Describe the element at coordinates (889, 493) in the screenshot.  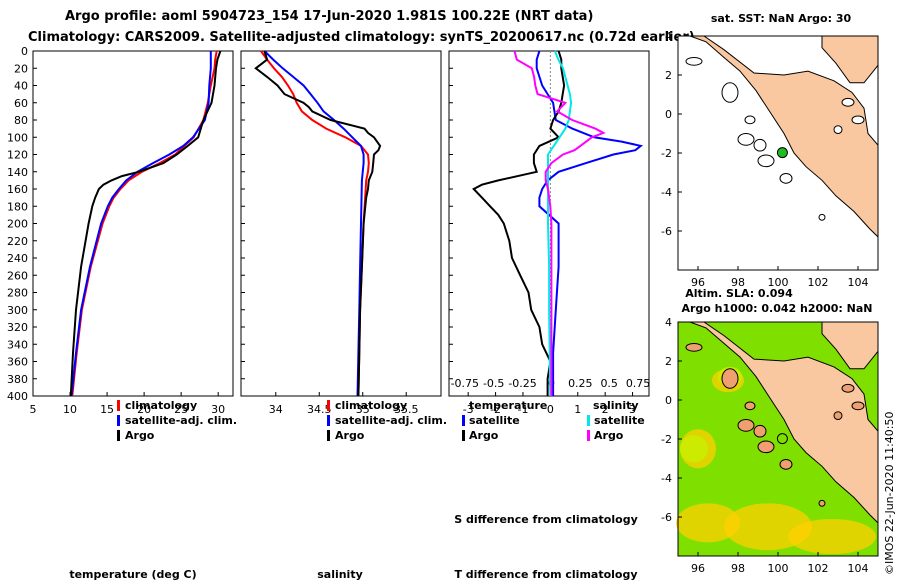
I see `watermark: ©IMOS 22-Jun-2020 11:40:50` at that location.